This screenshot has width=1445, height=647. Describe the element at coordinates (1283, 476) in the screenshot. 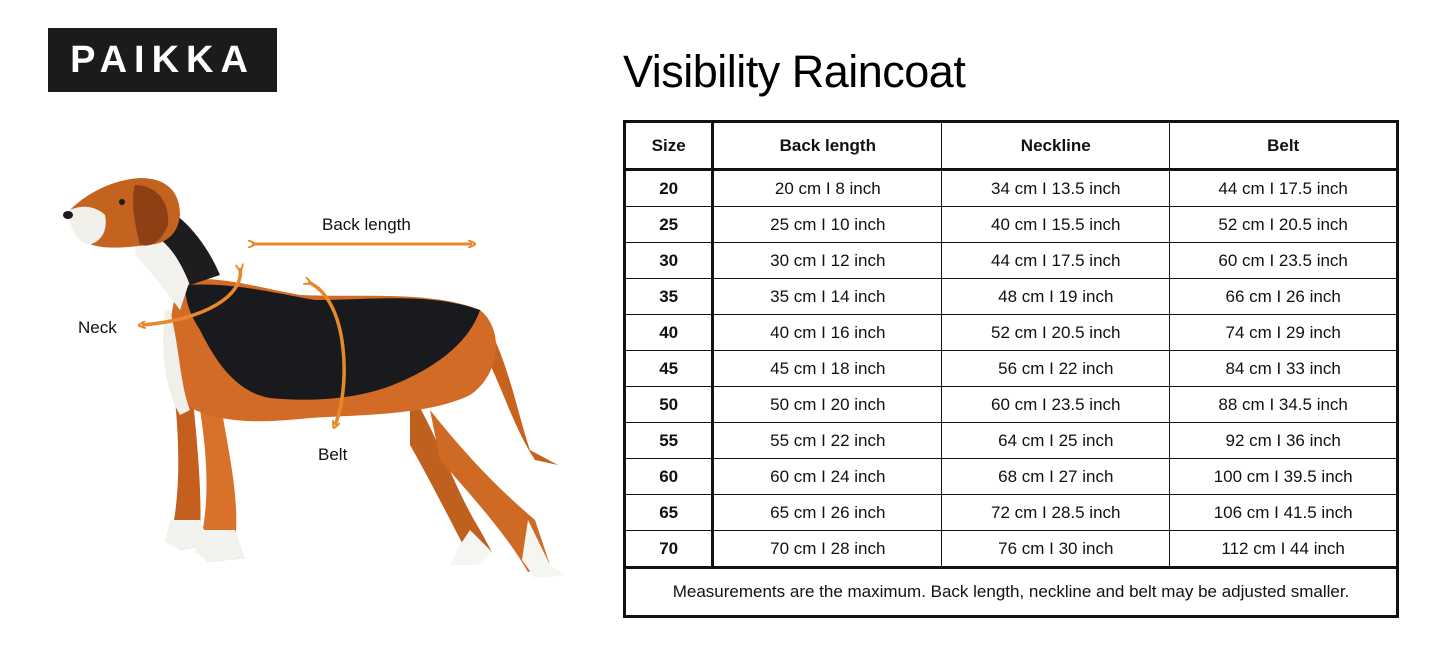

I see `belt-cell: 100 cm I 39.5 inch` at that location.